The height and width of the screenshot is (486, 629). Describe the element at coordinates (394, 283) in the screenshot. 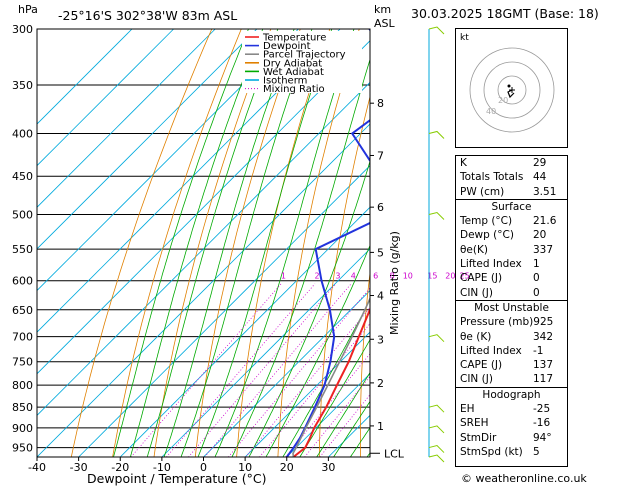

I see `mixing-ratio-axis-label: Mixing Ratio (g/kg)` at that location.